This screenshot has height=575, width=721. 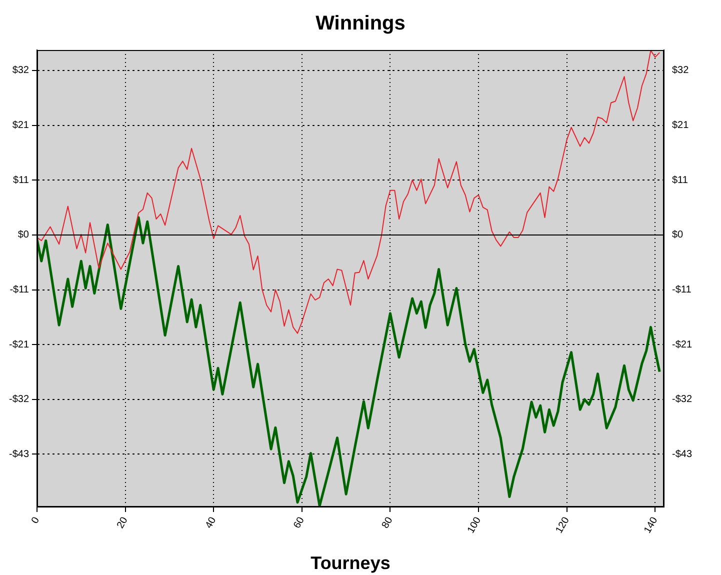 What do you see at coordinates (361, 23) in the screenshot?
I see `chart-title: Winnings` at bounding box center [361, 23].